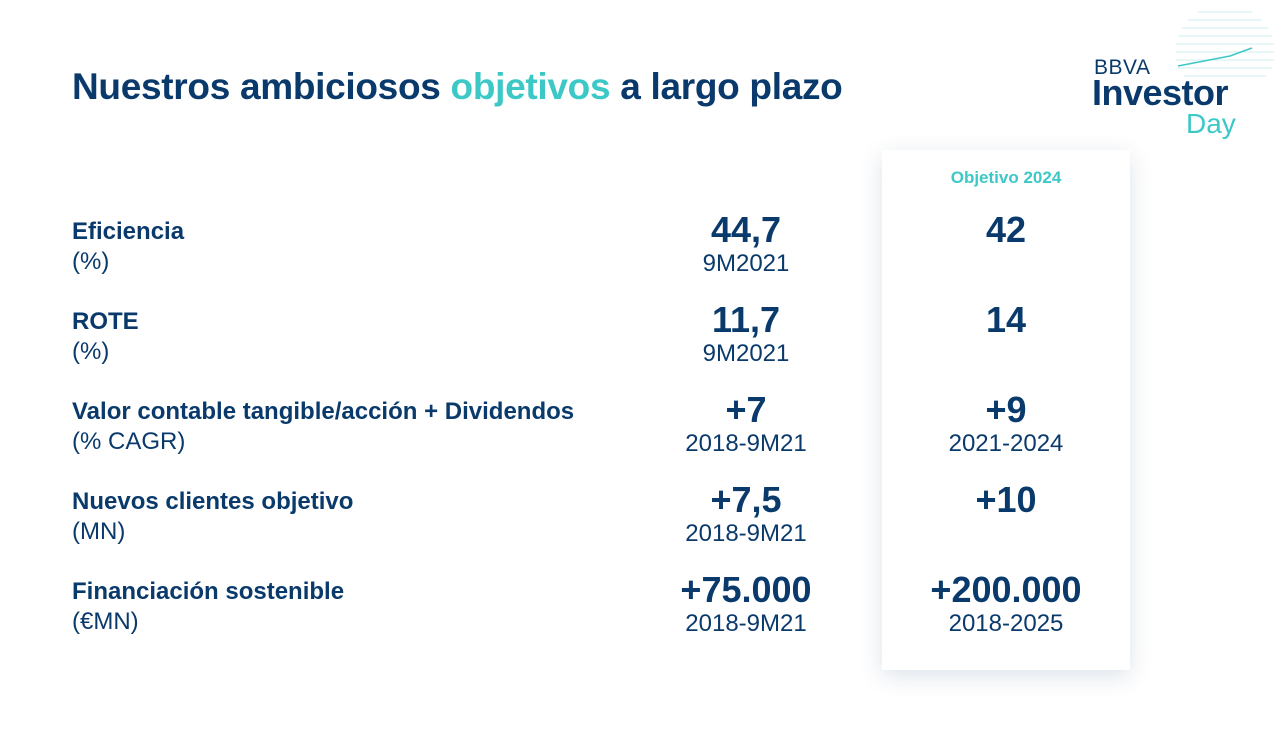  Describe the element at coordinates (1006, 443) in the screenshot. I see `target-period: 2021-2024` at that location.